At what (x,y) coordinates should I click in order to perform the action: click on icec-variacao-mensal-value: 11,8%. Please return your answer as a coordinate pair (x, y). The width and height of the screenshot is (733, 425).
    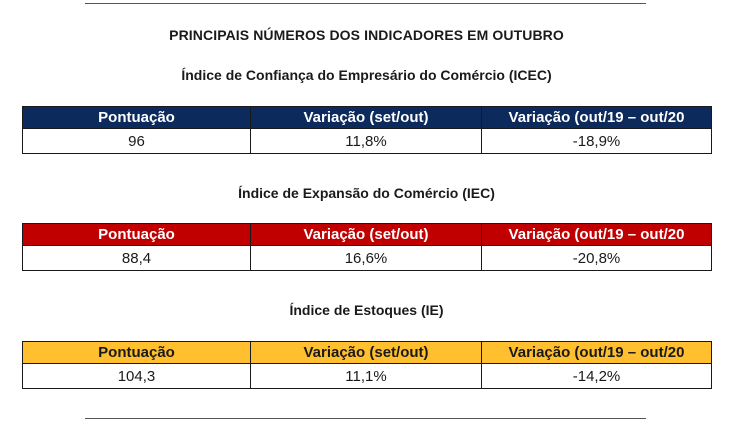
    Looking at the image, I should click on (366, 141).